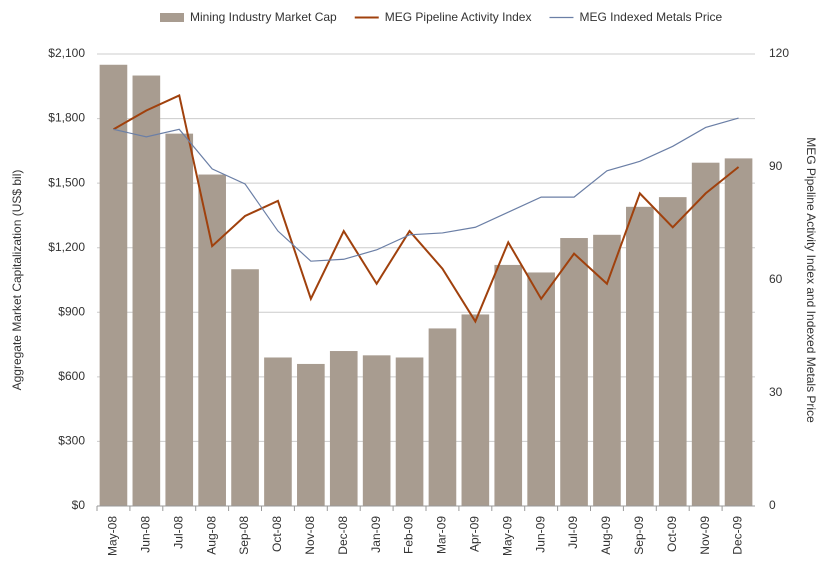 This screenshot has width=827, height=566. Describe the element at coordinates (776, 279) in the screenshot. I see `y2-tick-label: 60` at that location.